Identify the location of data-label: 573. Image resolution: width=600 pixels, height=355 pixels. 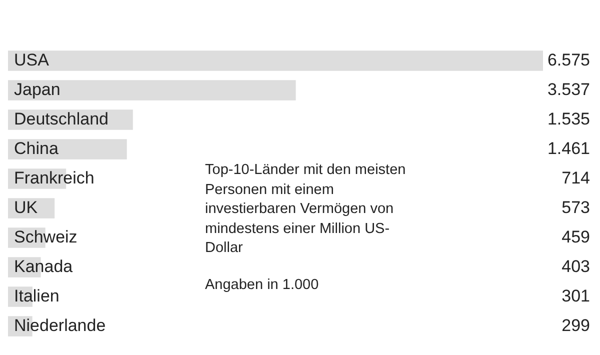
(576, 207).